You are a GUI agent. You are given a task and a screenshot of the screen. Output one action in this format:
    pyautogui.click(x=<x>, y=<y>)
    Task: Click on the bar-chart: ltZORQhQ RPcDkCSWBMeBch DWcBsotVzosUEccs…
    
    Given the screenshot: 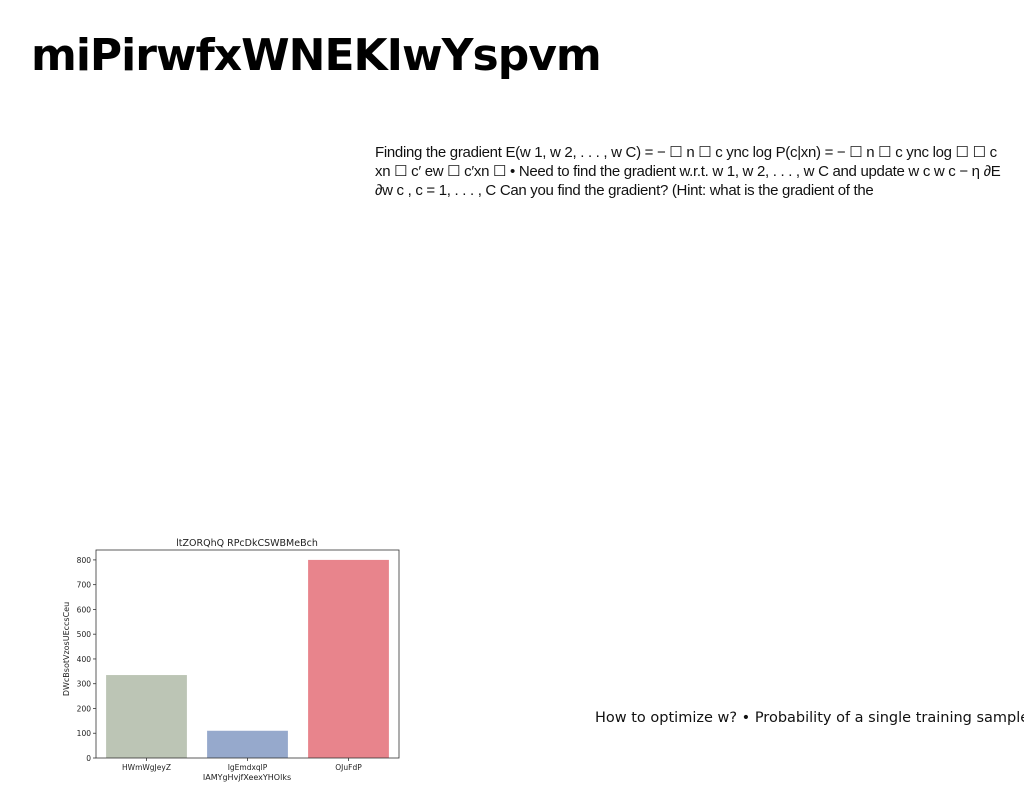 What is the action you would take?
    pyautogui.click(x=231, y=660)
    